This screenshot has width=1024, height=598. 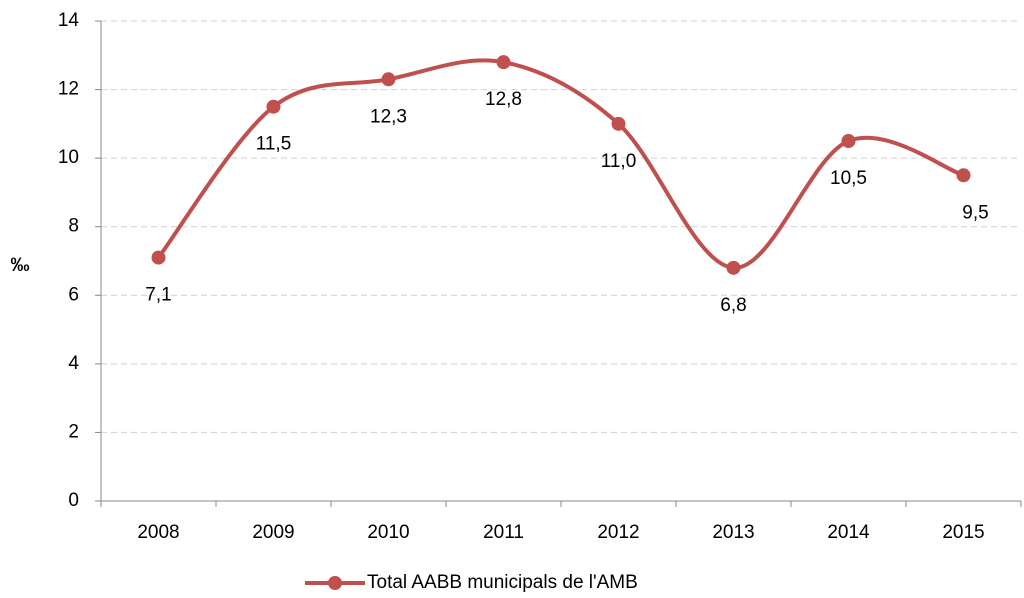 What do you see at coordinates (503, 99) in the screenshot?
I see `data-label: 12,8` at bounding box center [503, 99].